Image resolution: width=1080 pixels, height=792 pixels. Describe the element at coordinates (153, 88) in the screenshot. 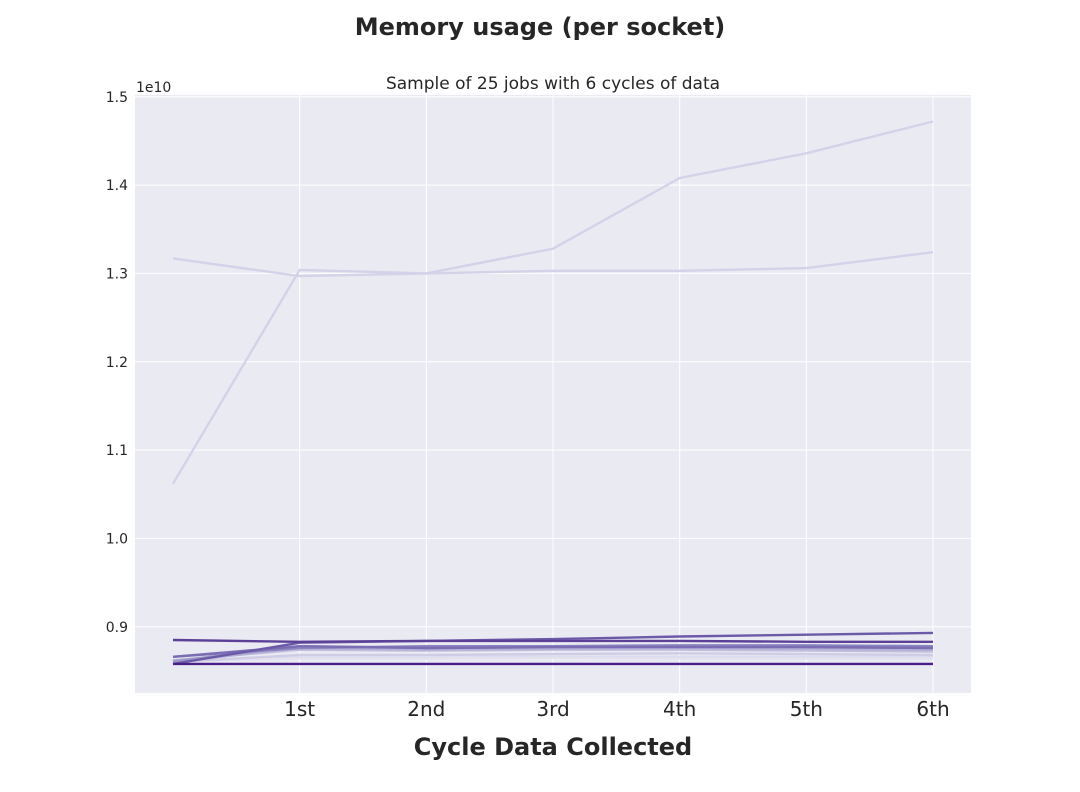

I see `y-offset-label: 1e10` at that location.